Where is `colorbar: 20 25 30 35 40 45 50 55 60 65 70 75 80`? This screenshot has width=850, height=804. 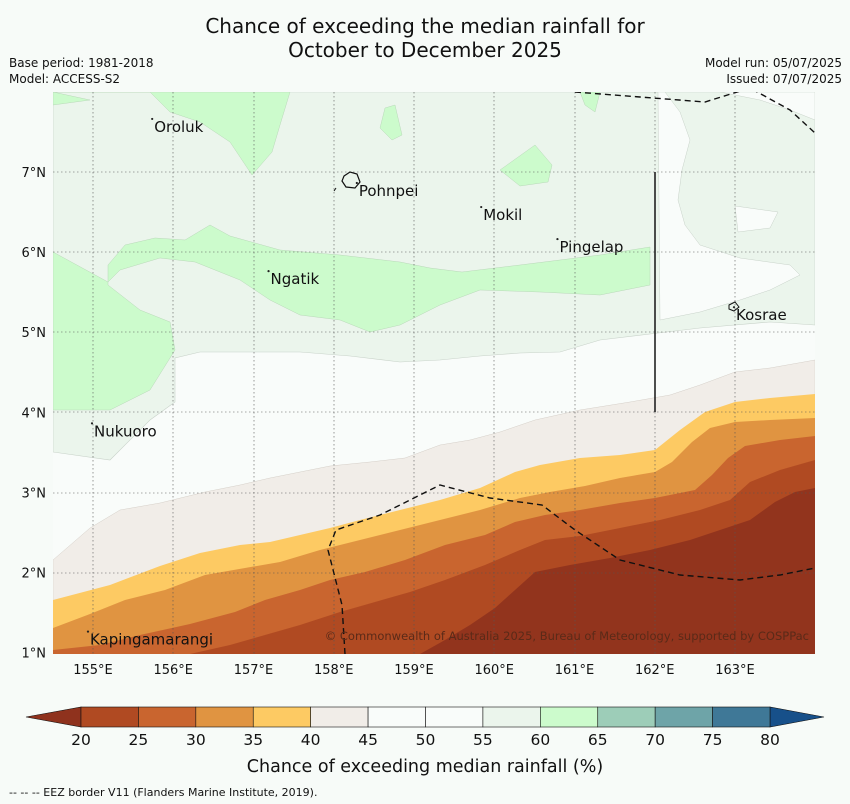 colorbar: 20 25 30 35 40 45 50 55 60 65 70 75 80 is located at coordinates (425, 727).